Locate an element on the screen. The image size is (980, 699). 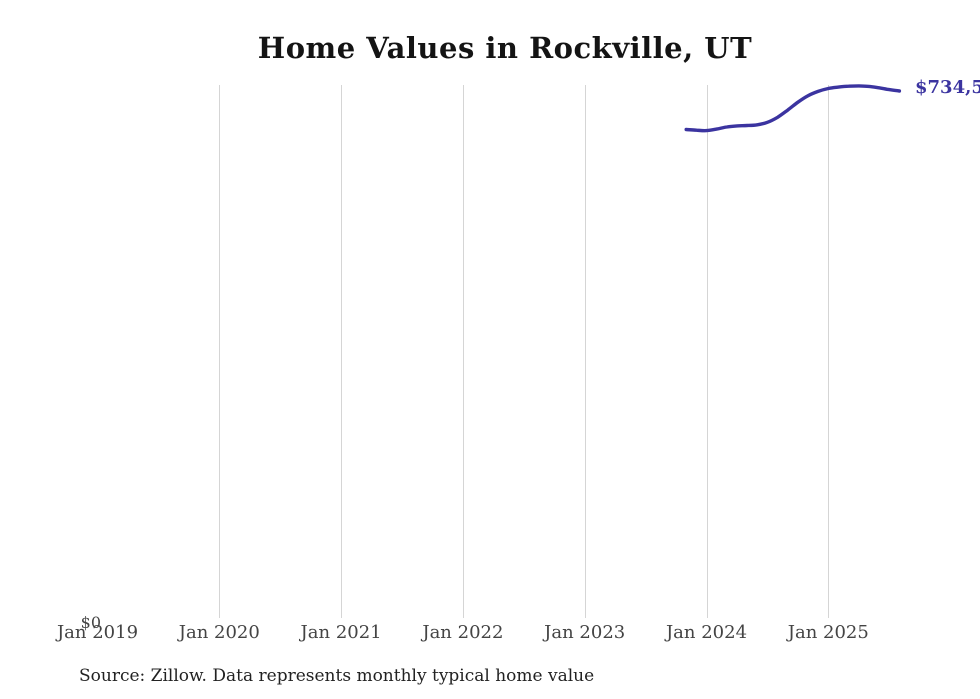
x-tick-label: Jan 2019 is located at coordinates (97, 632).